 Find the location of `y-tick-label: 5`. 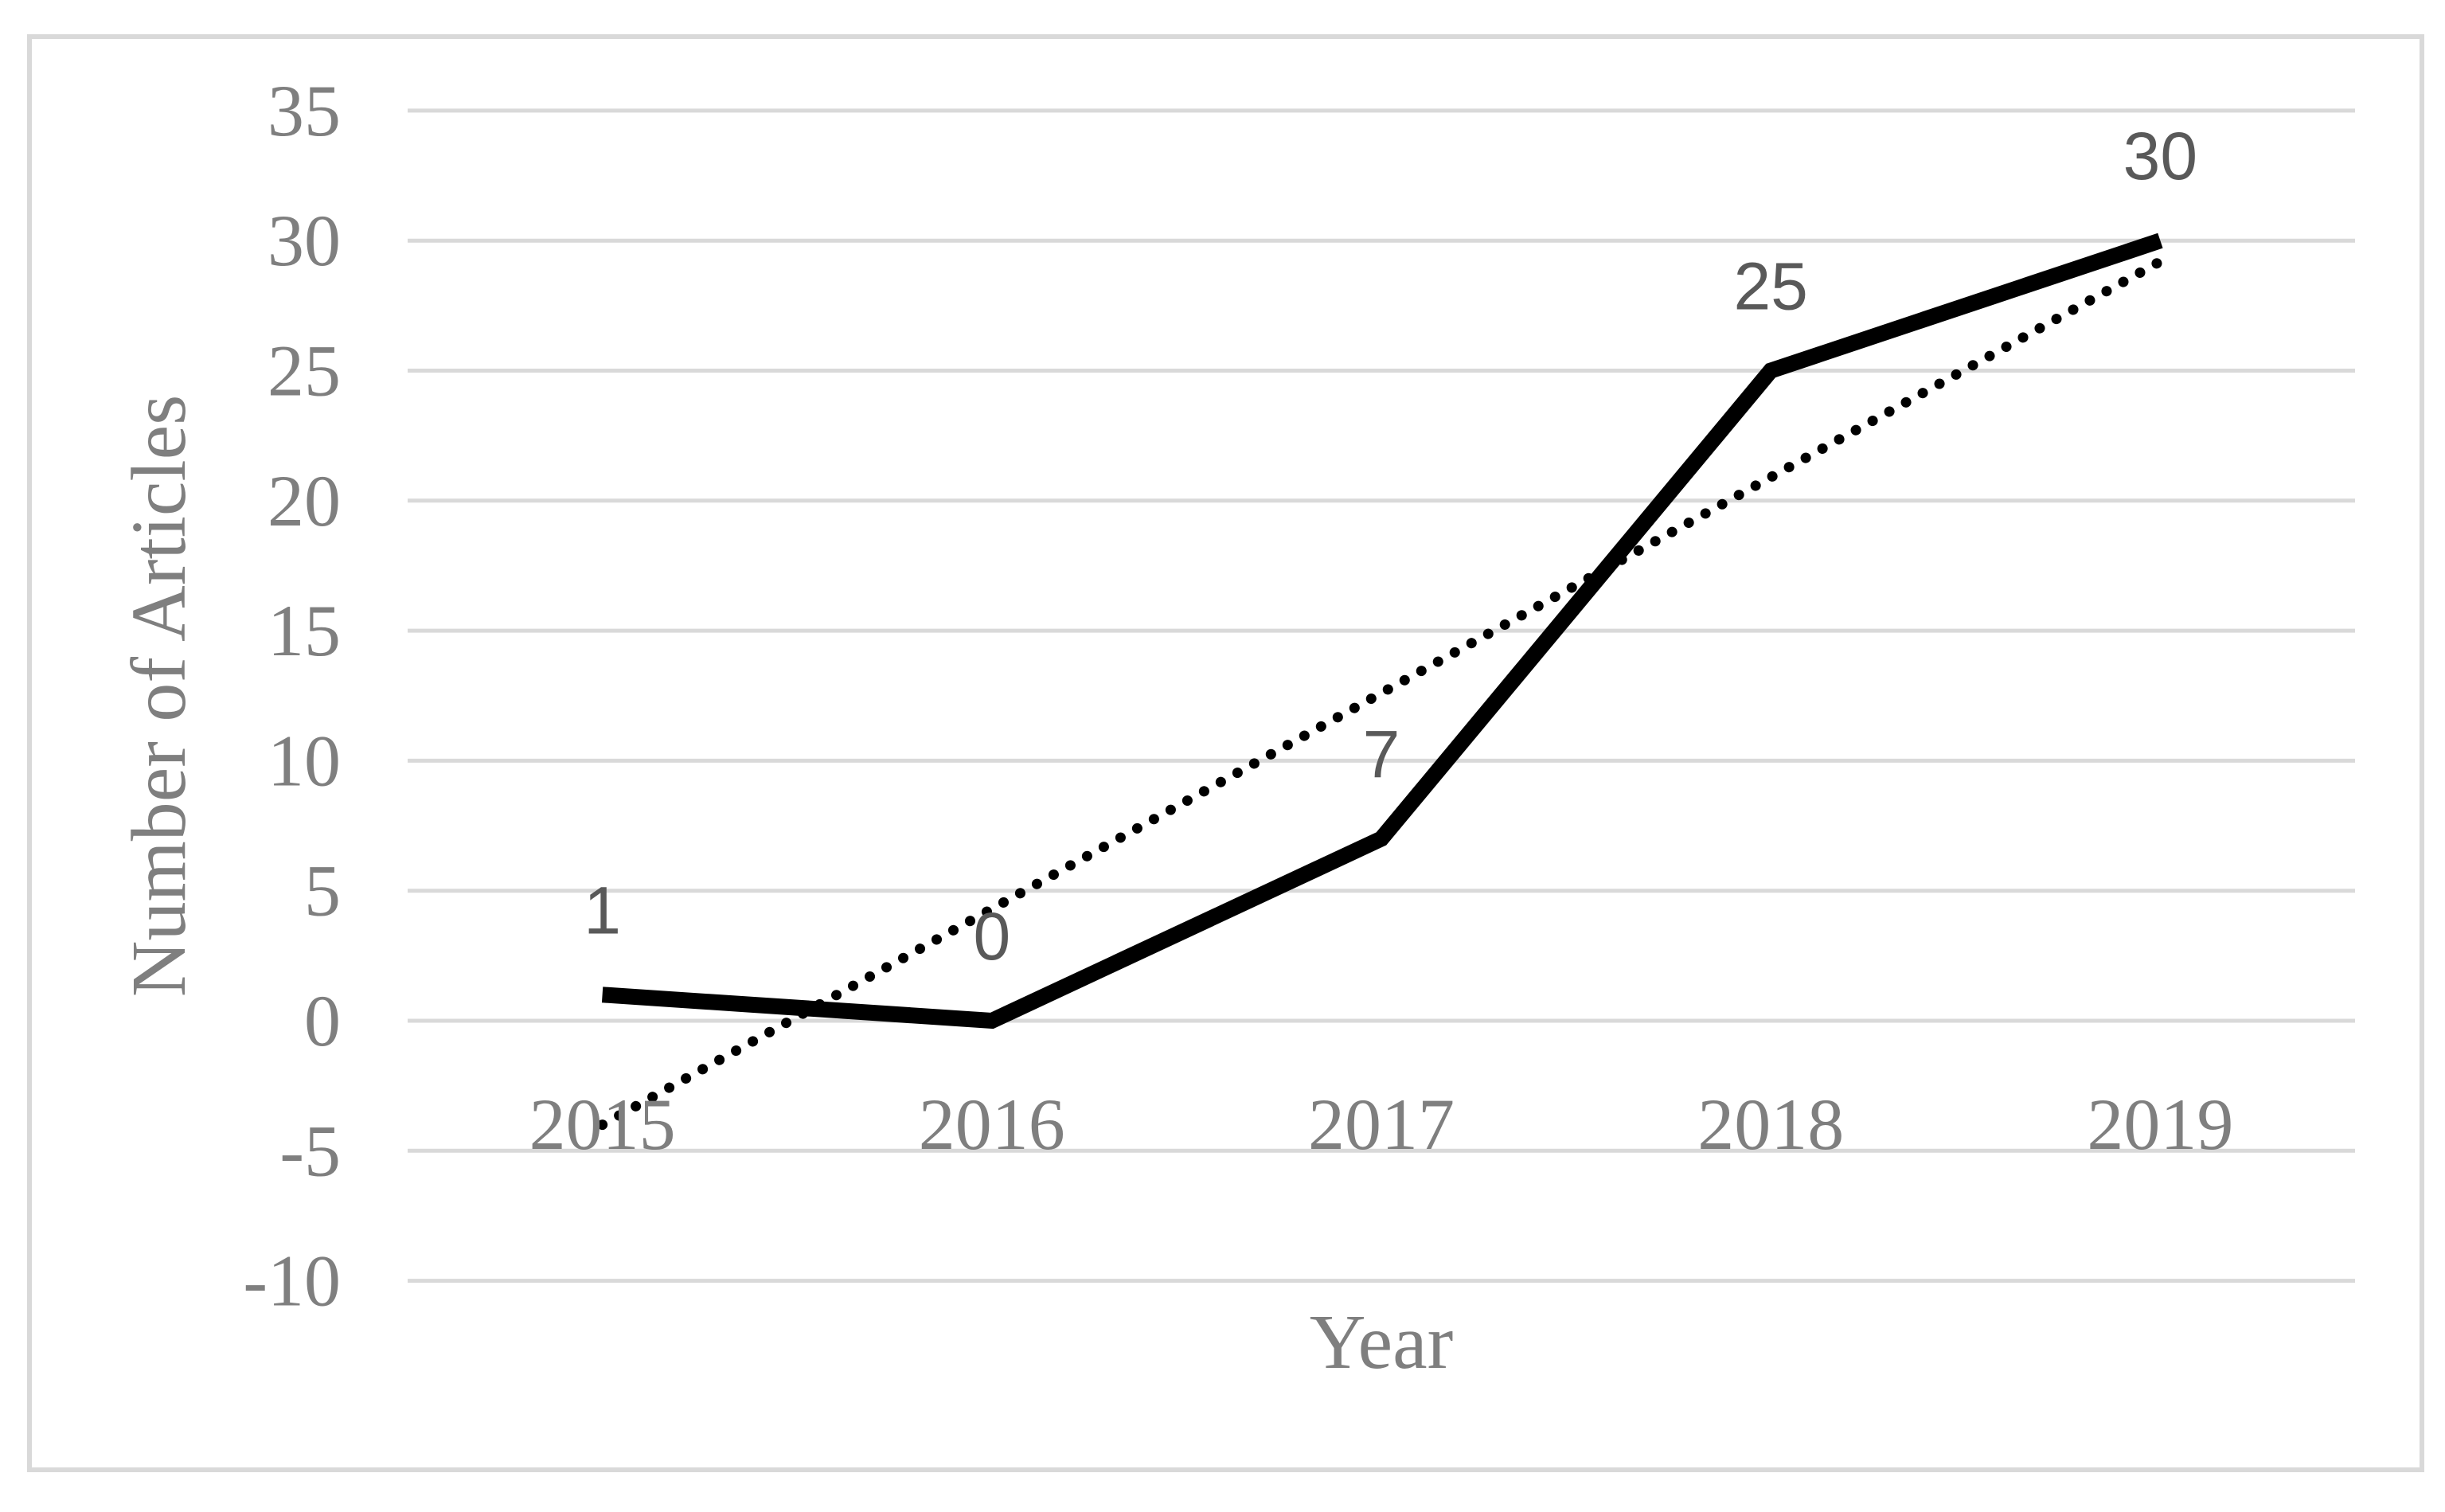

y-tick-label: 5 is located at coordinates (322, 891).